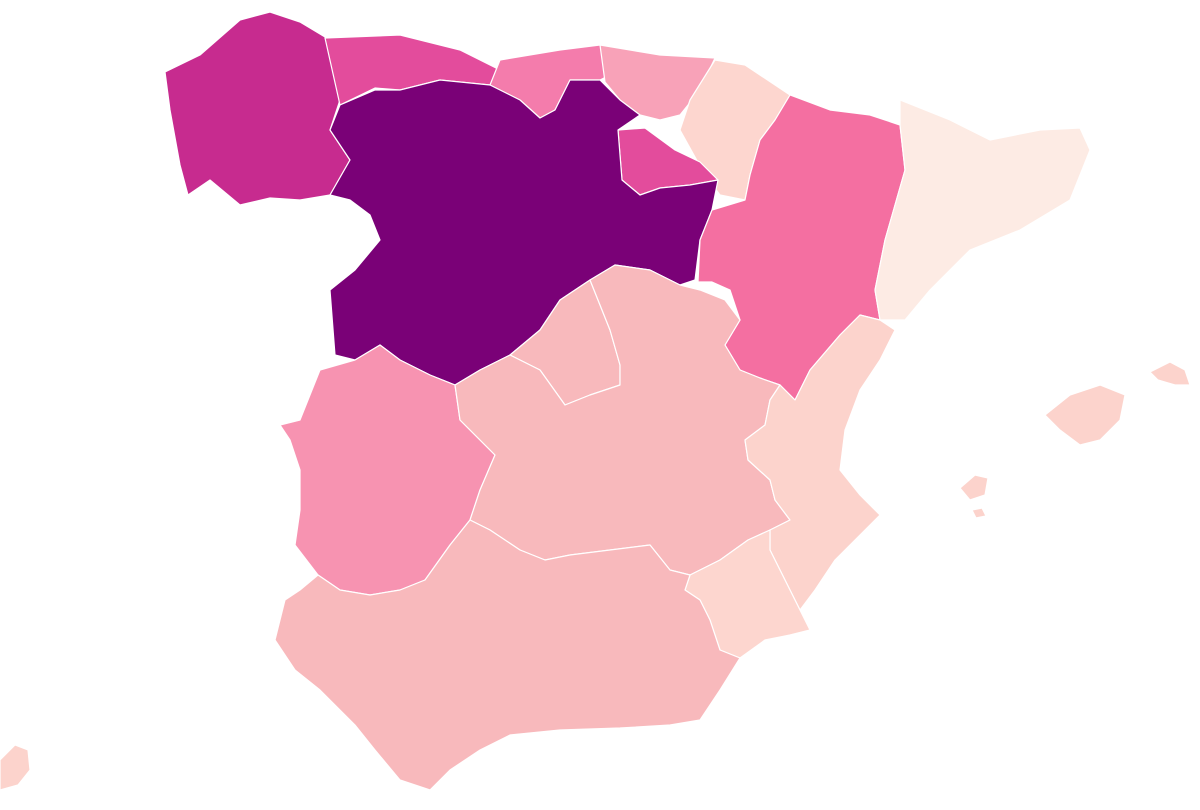 The height and width of the screenshot is (810, 1200). I want to click on region-ceuta, so click(15, 767).